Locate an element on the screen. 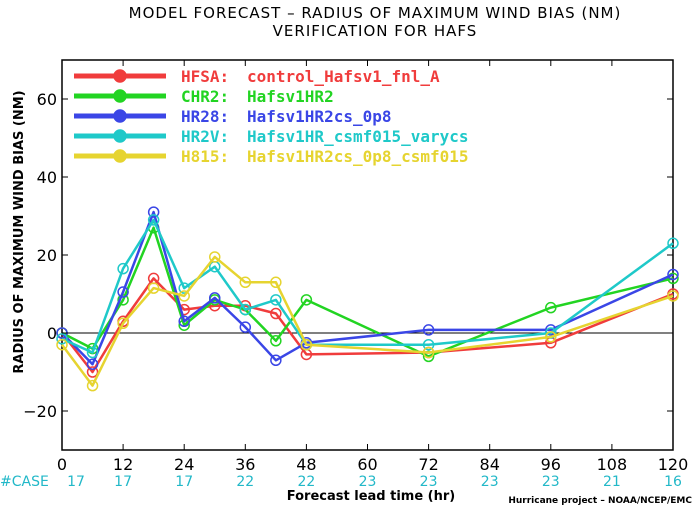  legend-description: Hafsv1HR2cs_0p8 is located at coordinates (319, 116).